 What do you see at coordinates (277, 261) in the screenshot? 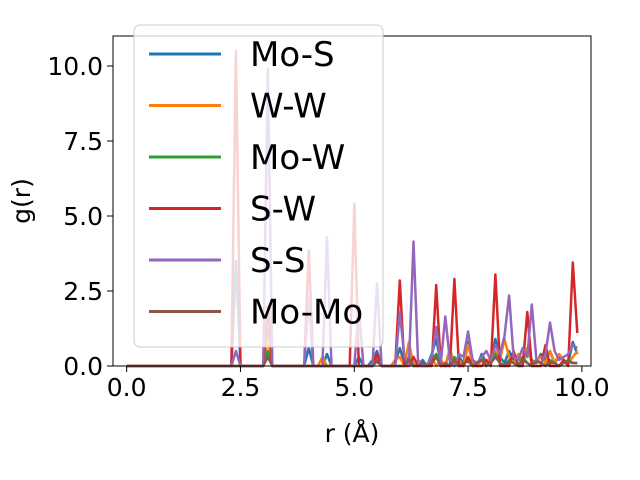
I see `legend-label-s-s: S-S` at bounding box center [277, 261].